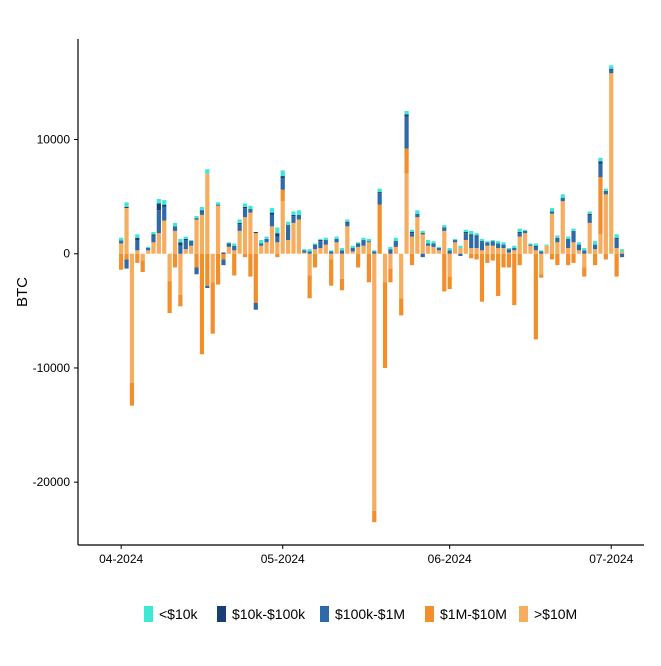  Describe the element at coordinates (283, 559) in the screenshot. I see `x-tick-label: 05-2024` at that location.